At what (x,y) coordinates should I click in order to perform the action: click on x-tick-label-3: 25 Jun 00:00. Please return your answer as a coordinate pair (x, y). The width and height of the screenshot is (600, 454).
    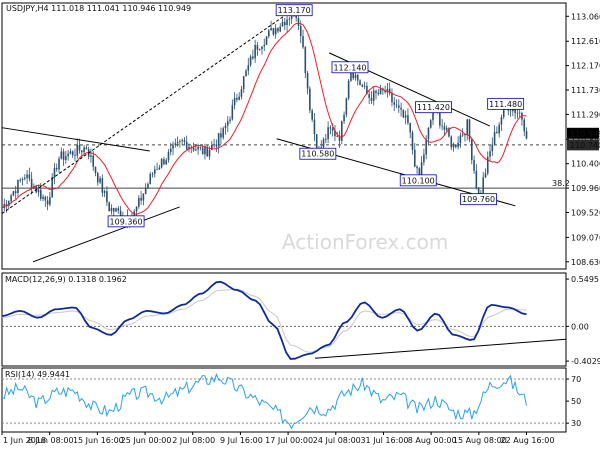
    Looking at the image, I should click on (146, 440).